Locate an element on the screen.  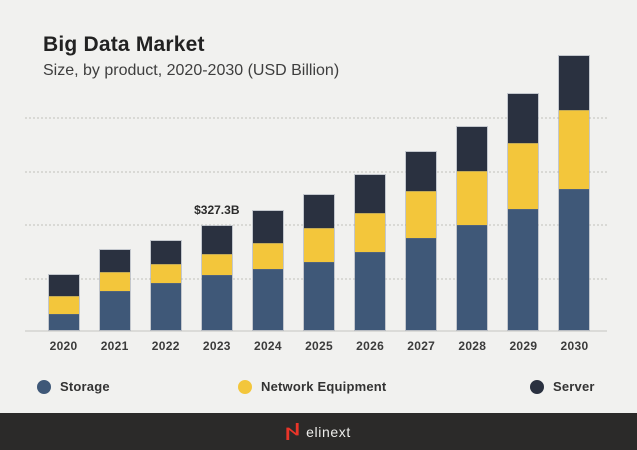
bar-2026 is located at coordinates (370, 252).